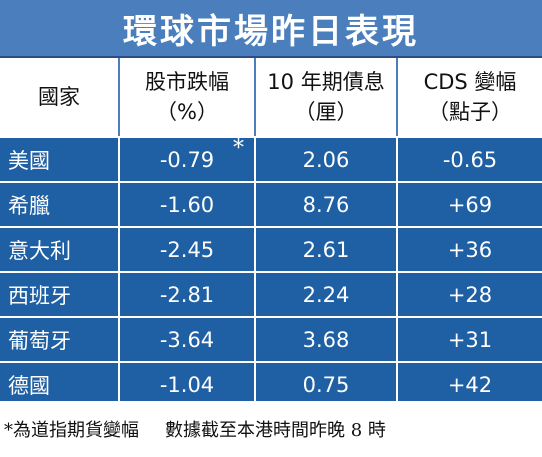 This screenshot has width=542, height=457. Describe the element at coordinates (470, 294) in the screenshot. I see `cds-change-cell: +28` at that location.